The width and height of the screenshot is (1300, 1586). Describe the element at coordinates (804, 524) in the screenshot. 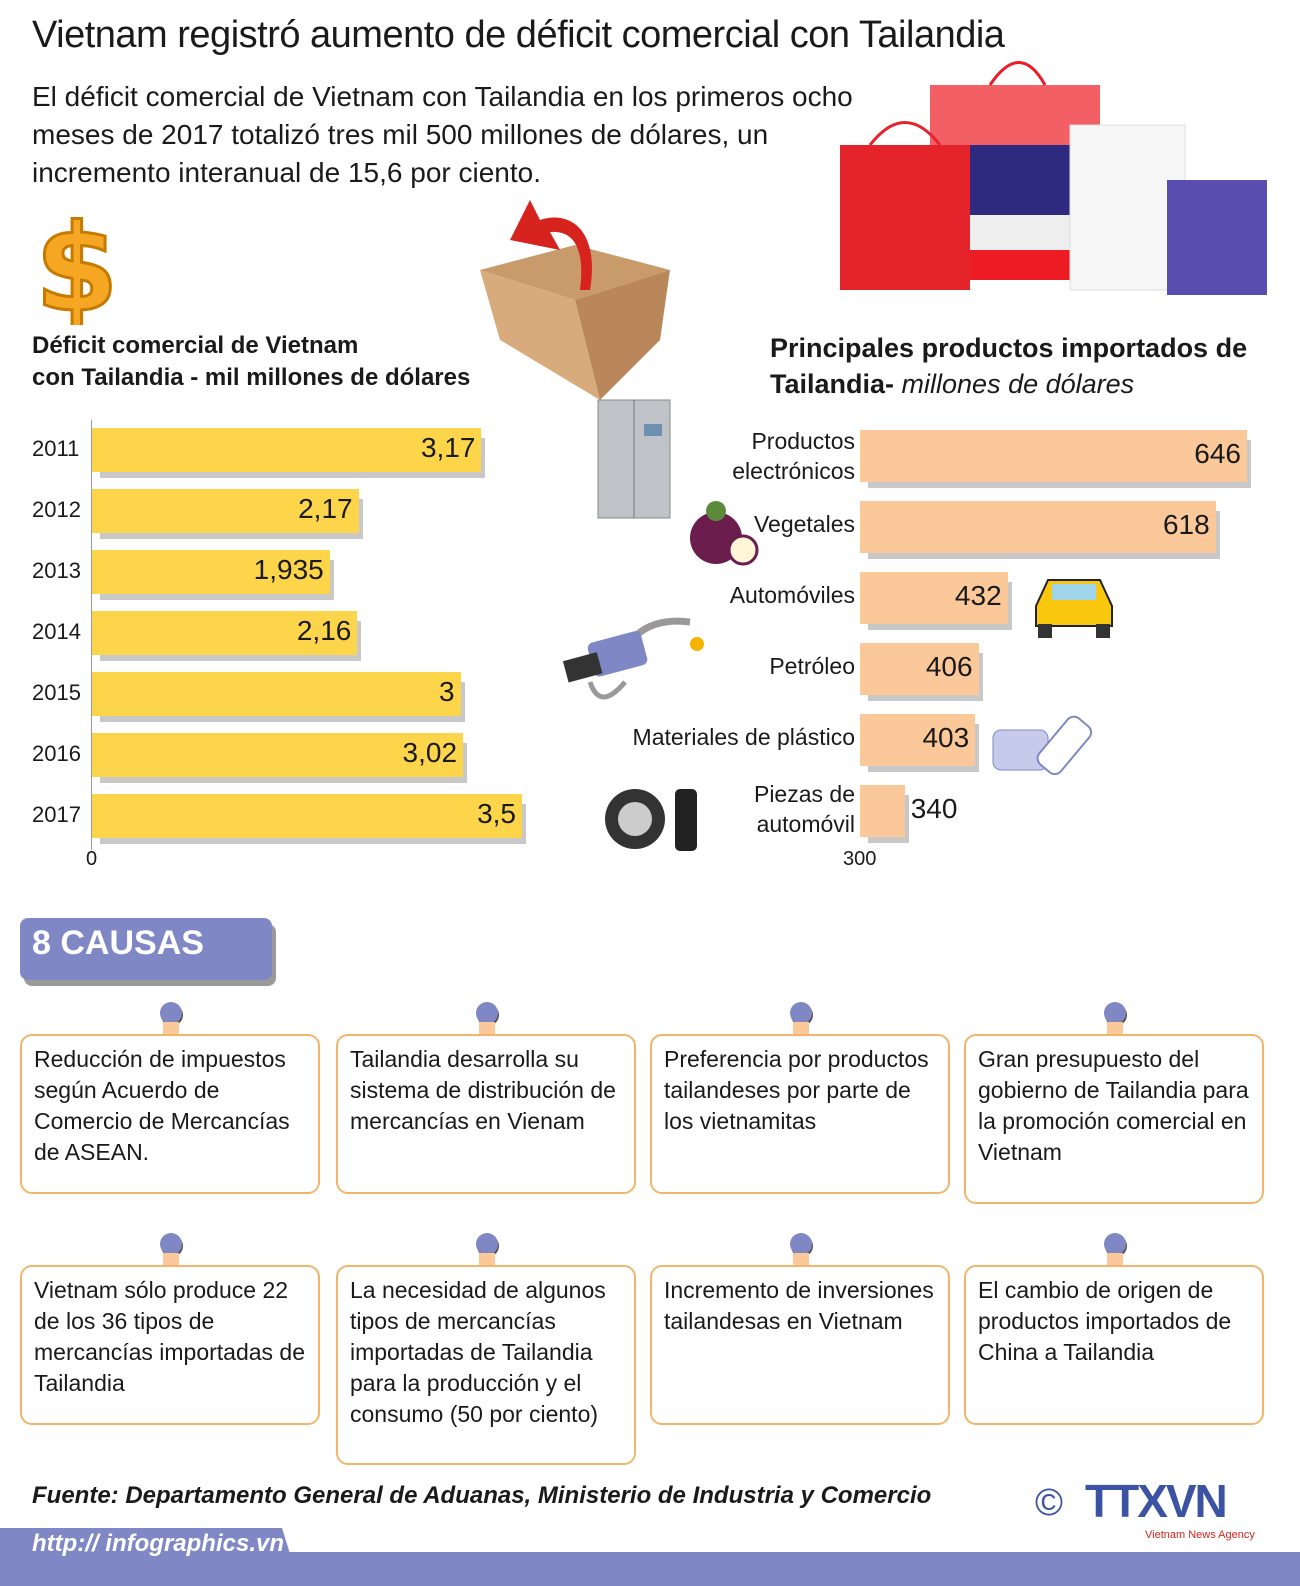

I see `product-label: Vegetales` at that location.